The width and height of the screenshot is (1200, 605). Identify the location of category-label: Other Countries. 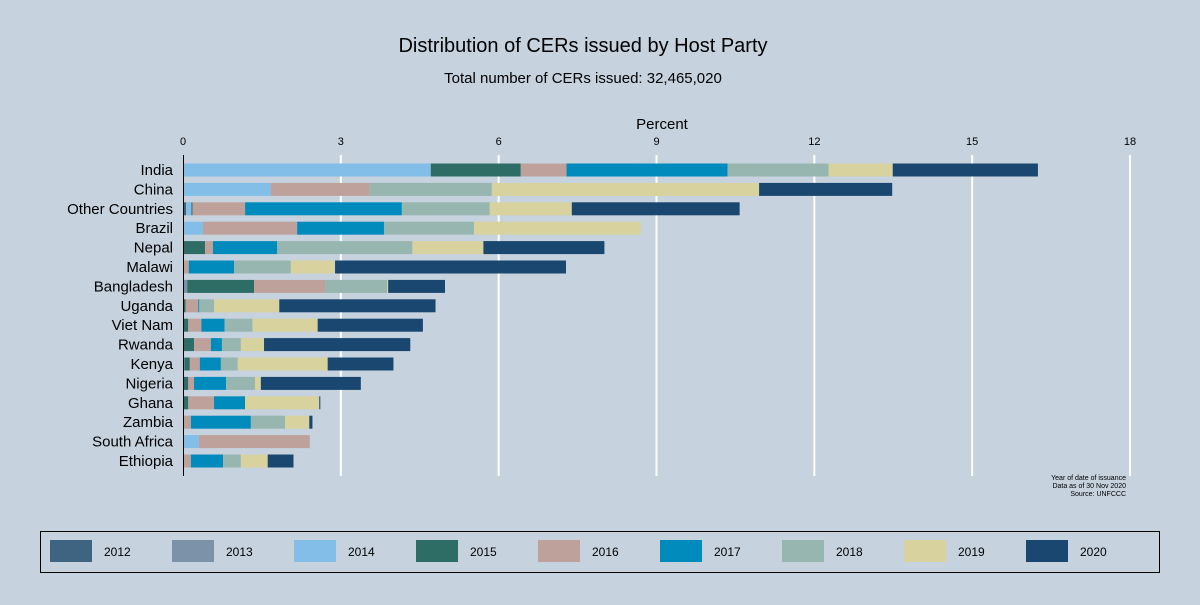
(120, 209).